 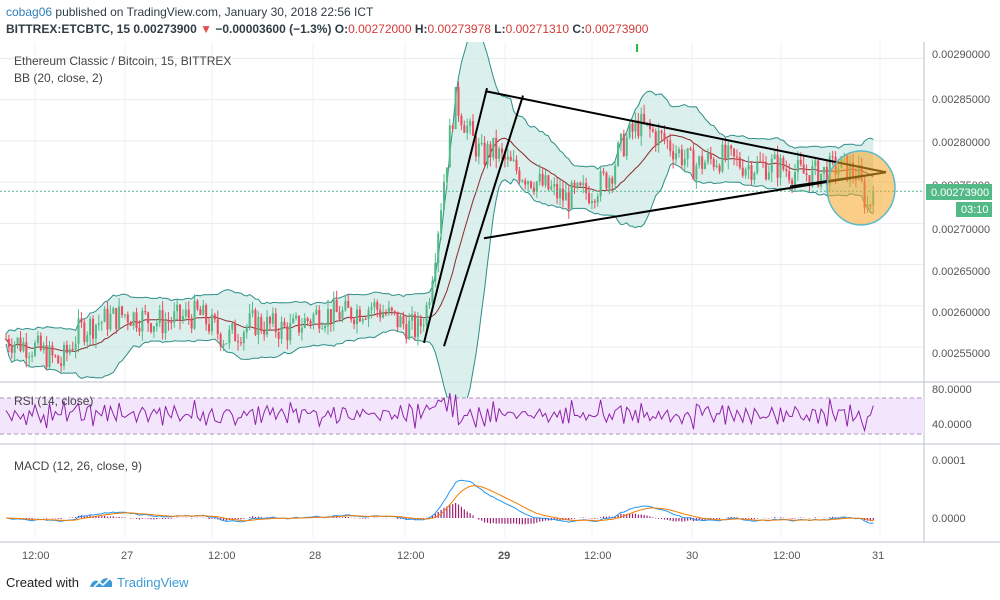 I want to click on tradingview-link: TradingView, so click(x=153, y=582).